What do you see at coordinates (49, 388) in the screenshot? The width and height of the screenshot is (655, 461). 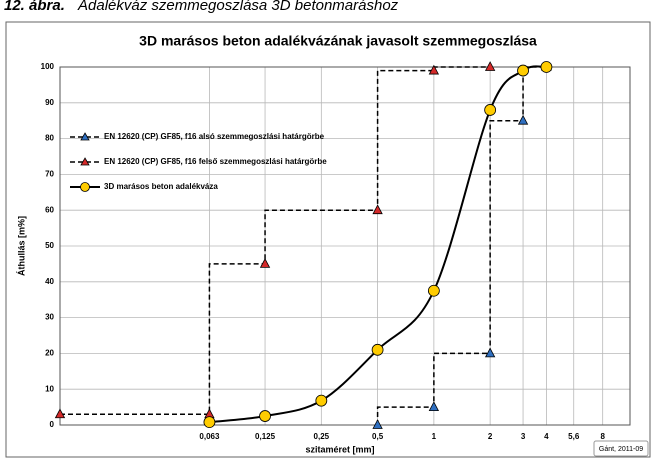 I see `y-tick-label: 10` at bounding box center [49, 388].